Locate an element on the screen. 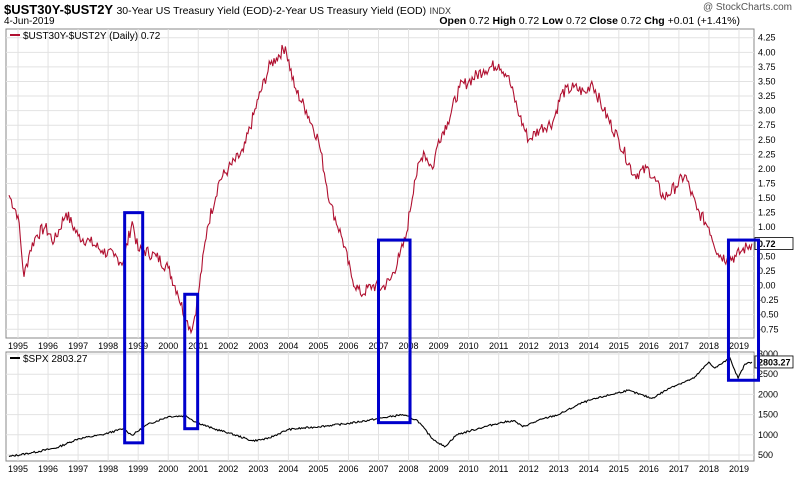  spread-y-tick-label: 3.75 is located at coordinates (767, 67).